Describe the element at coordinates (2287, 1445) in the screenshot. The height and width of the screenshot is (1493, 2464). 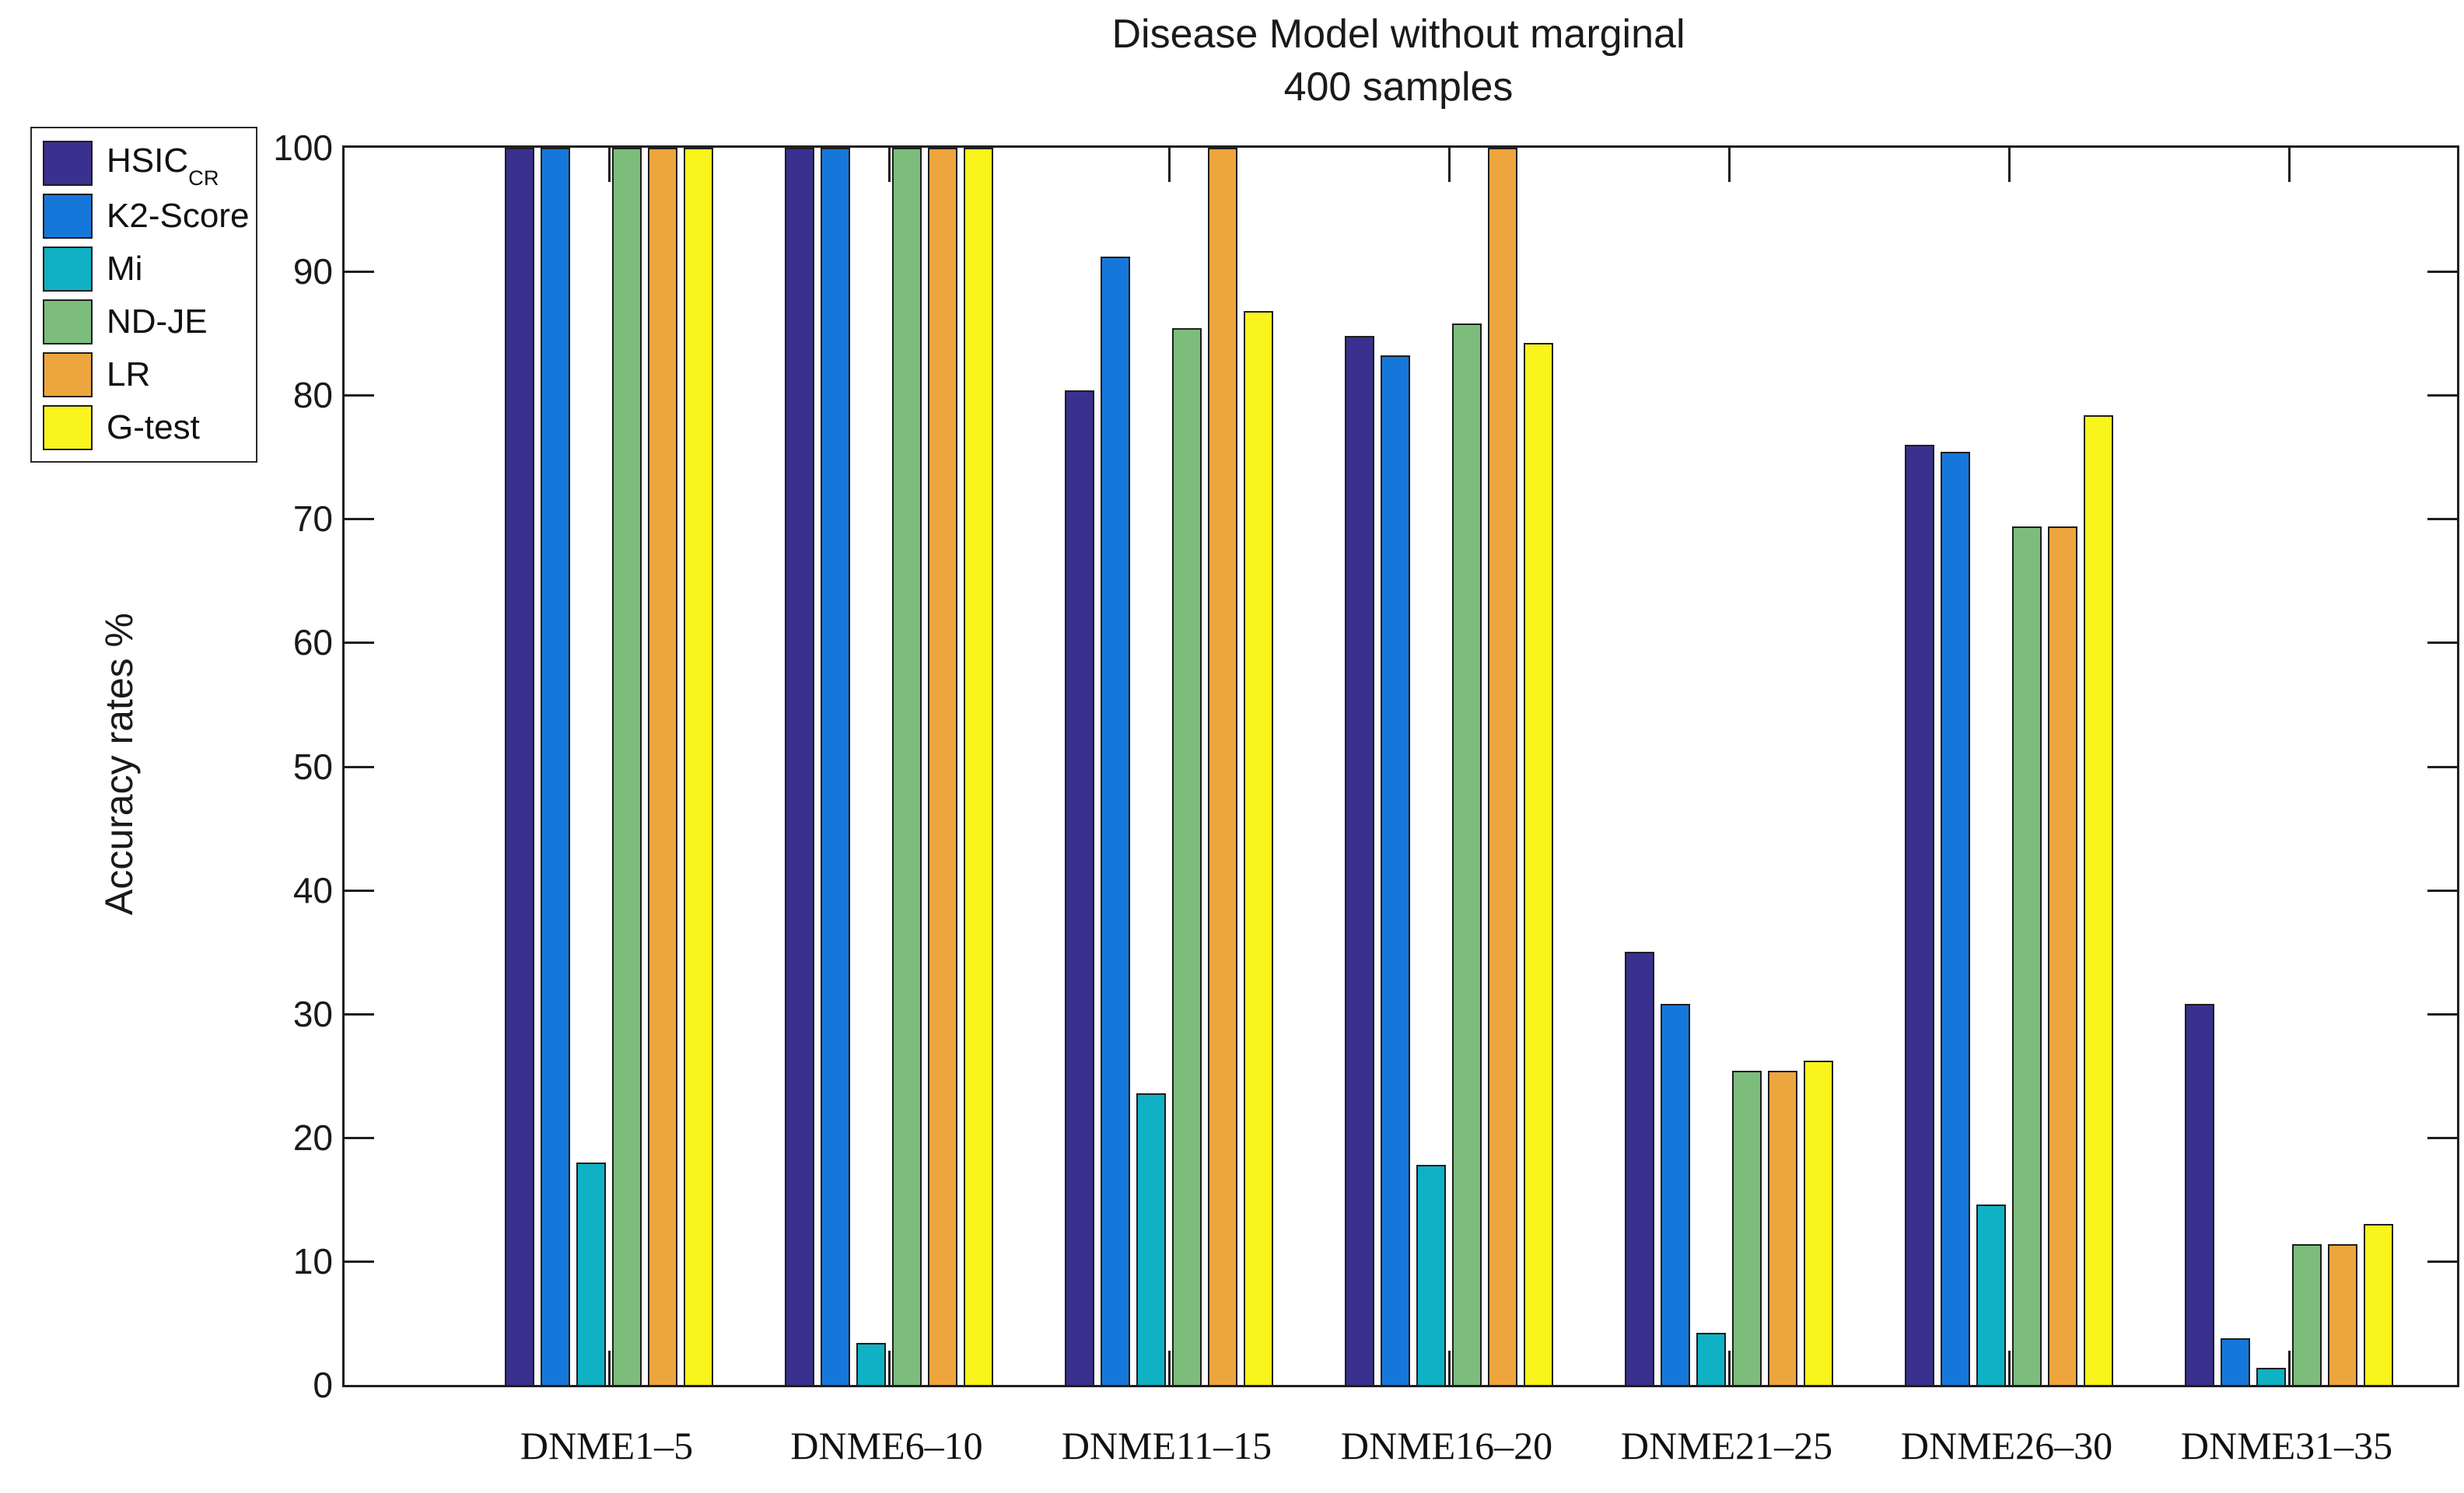
I see `x-category-label: DNME31–35` at that location.